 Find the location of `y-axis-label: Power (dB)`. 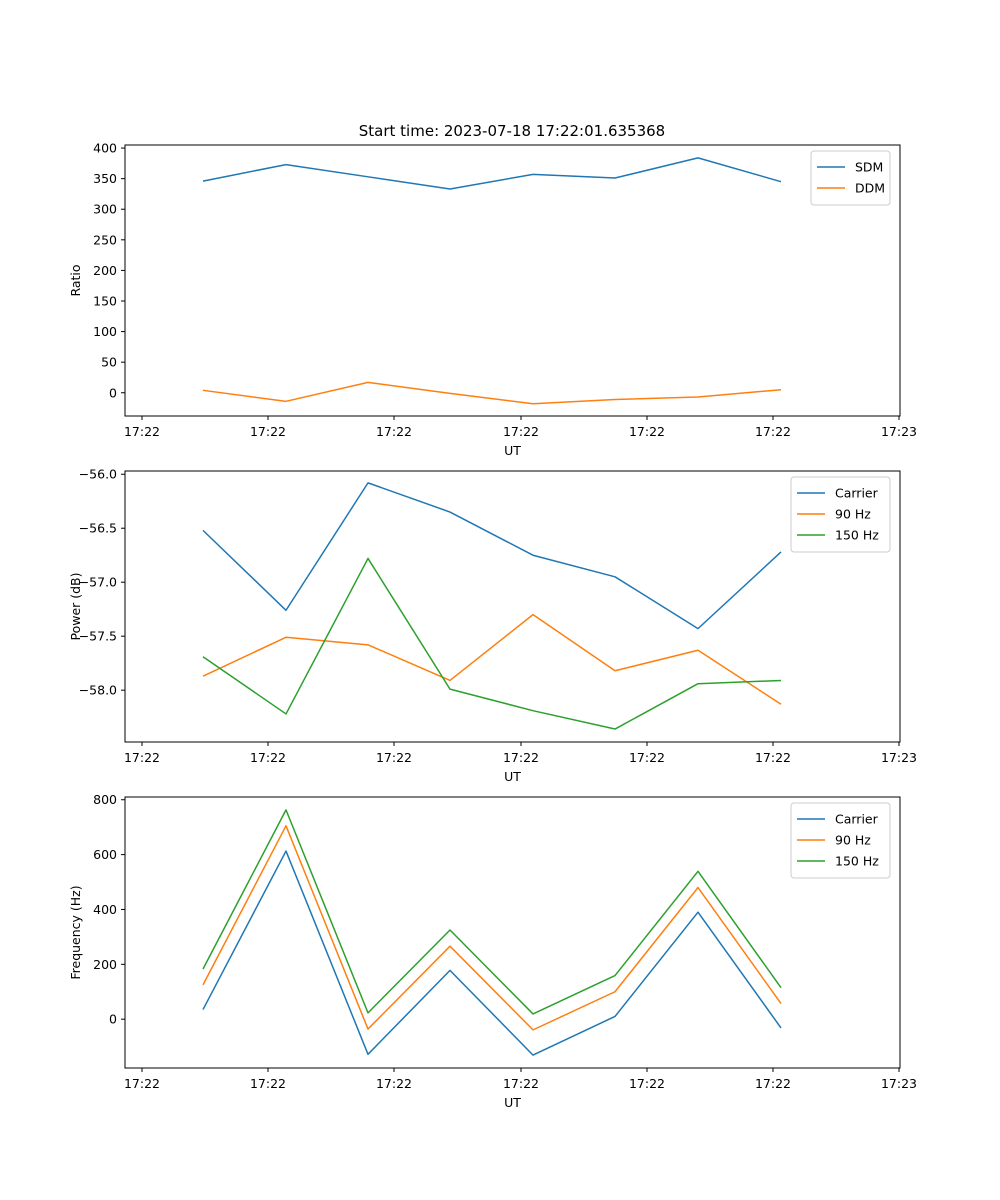

y-axis-label: Power (dB) is located at coordinates (75, 606).